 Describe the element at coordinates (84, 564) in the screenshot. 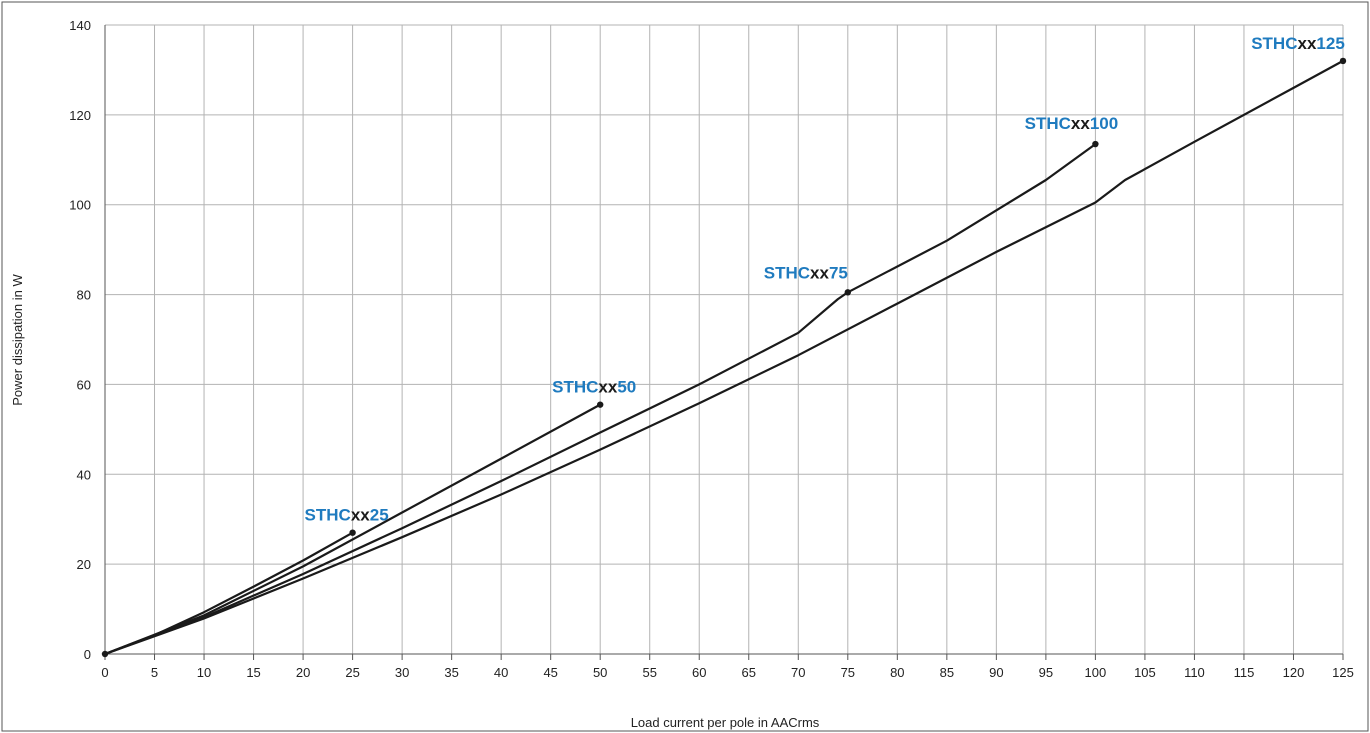

I see `y-tick-label: 20` at that location.